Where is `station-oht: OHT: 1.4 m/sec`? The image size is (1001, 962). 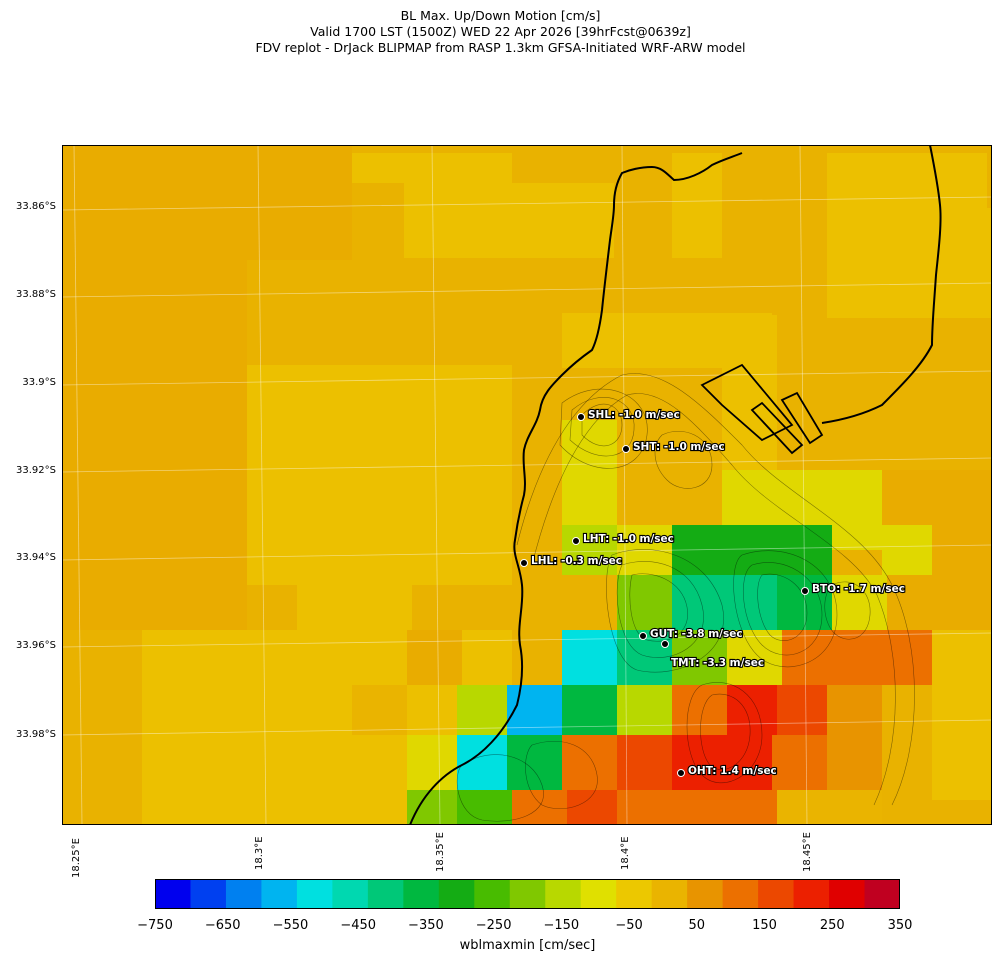
station-oht: OHT: 1.4 m/sec is located at coordinates (727, 771).